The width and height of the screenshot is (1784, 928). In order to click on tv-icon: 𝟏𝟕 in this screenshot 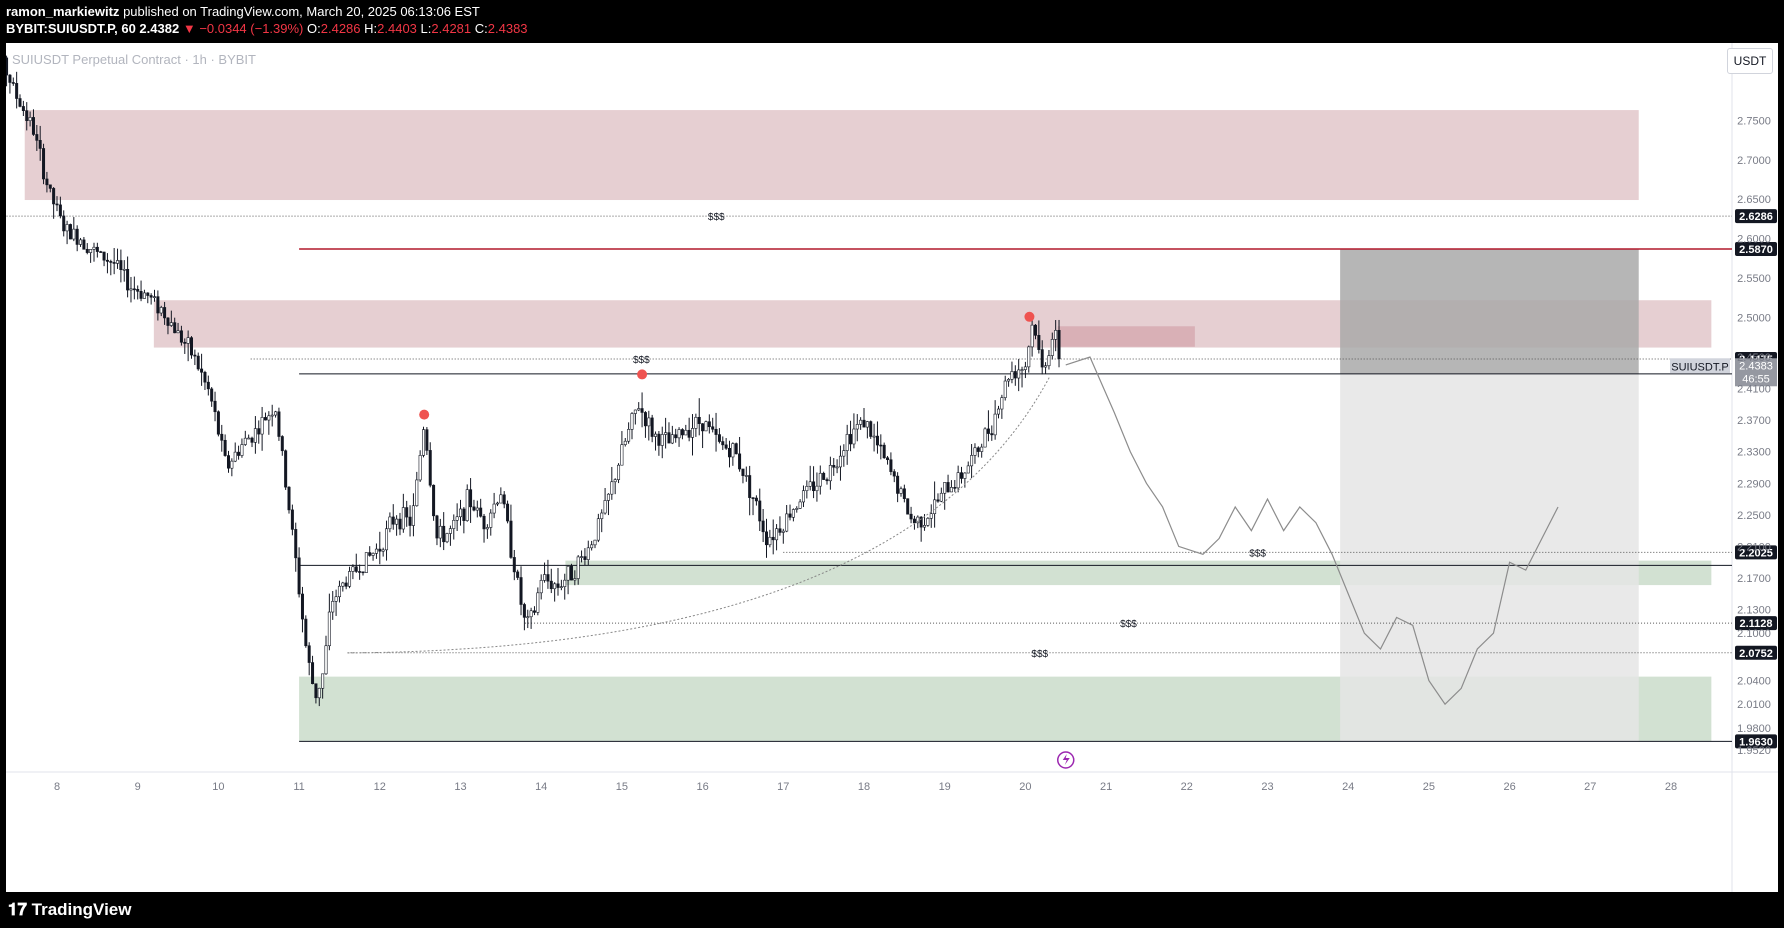, I will do `click(20, 909)`.